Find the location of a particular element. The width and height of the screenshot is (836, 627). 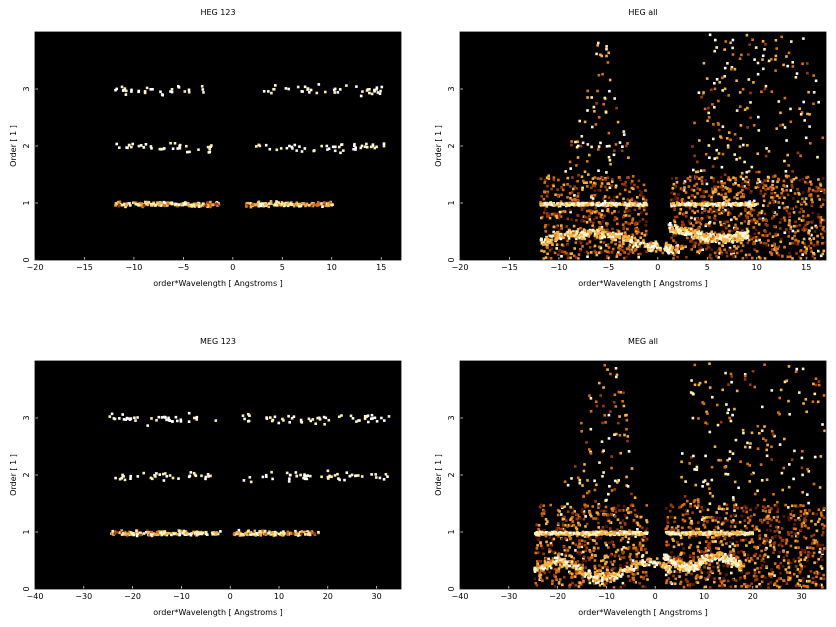

y-axis-label: Order [ 1 ] is located at coordinates (13, 475).